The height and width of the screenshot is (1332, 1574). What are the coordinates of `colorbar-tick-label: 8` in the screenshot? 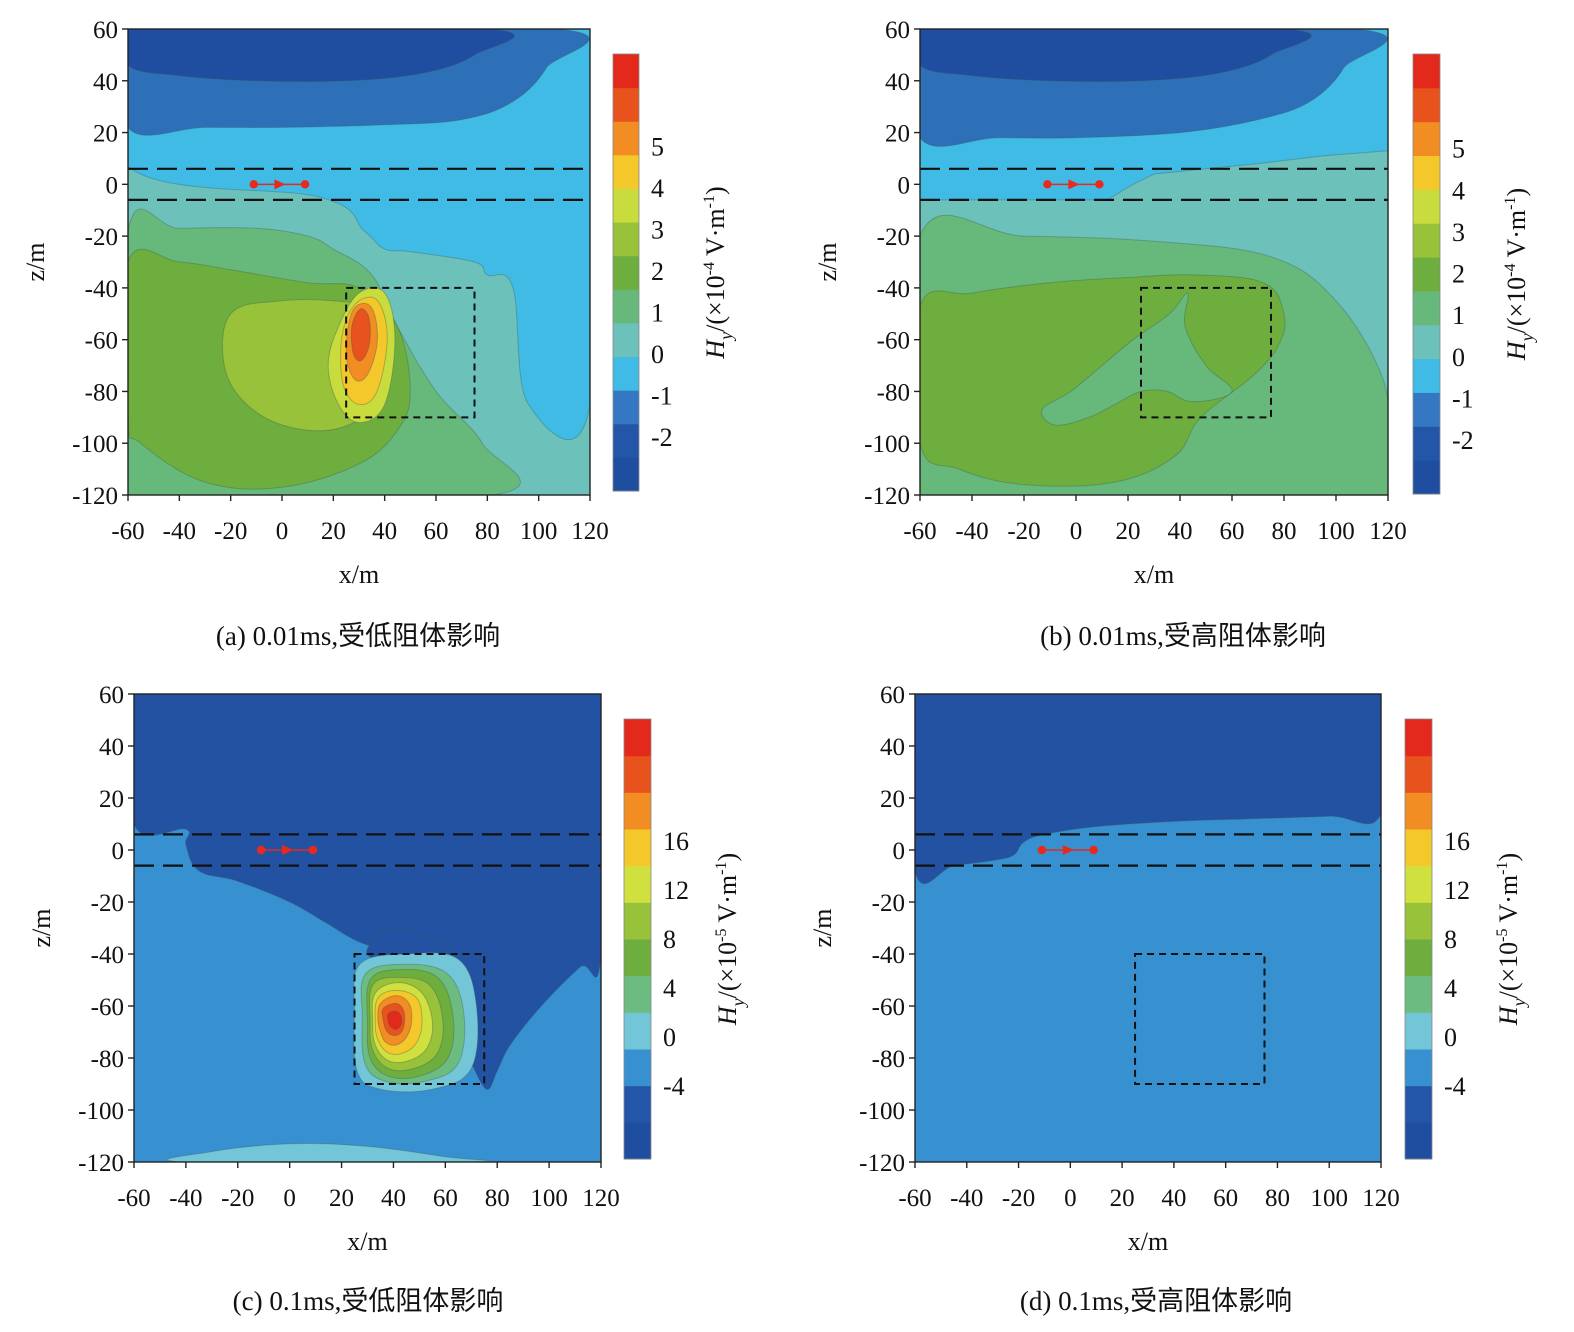 It's located at (669, 939).